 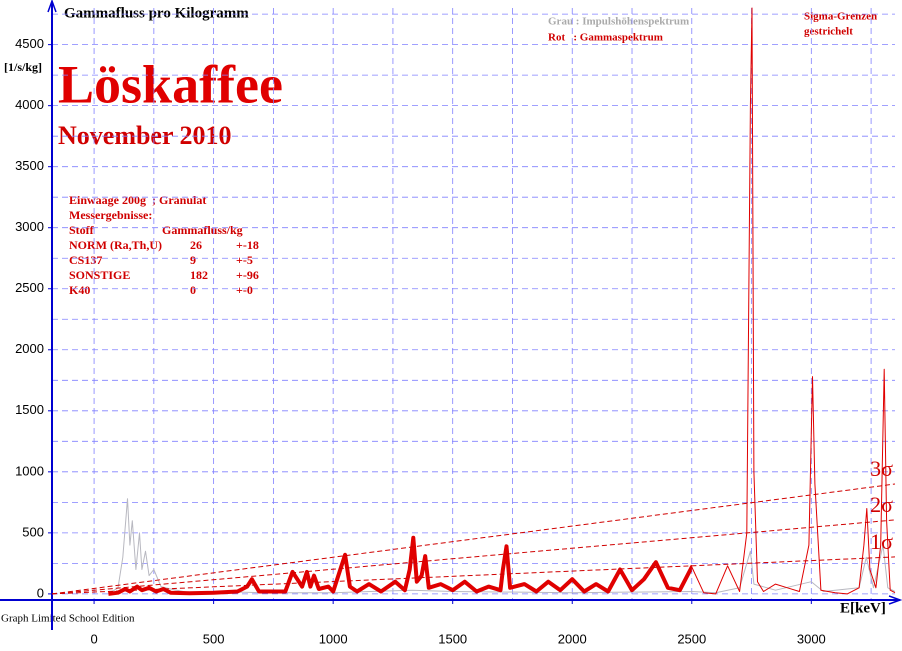 I want to click on info-cell: +-18, so click(x=247, y=245).